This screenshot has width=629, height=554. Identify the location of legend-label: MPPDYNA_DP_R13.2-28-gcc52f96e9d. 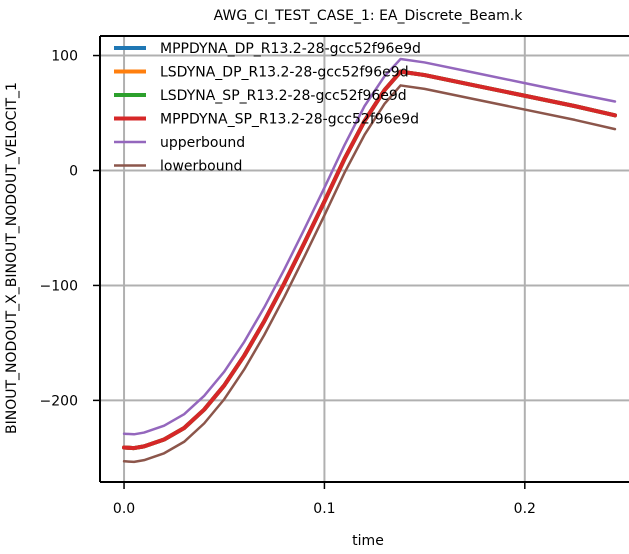
(290, 49).